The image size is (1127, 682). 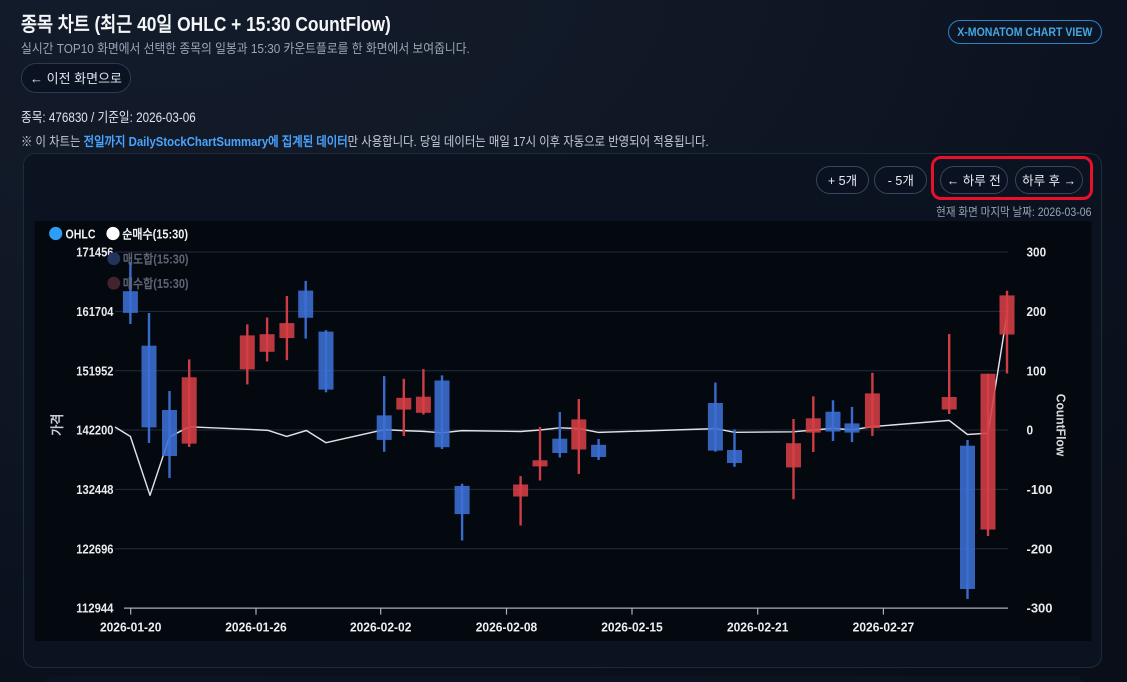 I want to click on svg-text: 순매수(15:30), so click(x=155, y=233).